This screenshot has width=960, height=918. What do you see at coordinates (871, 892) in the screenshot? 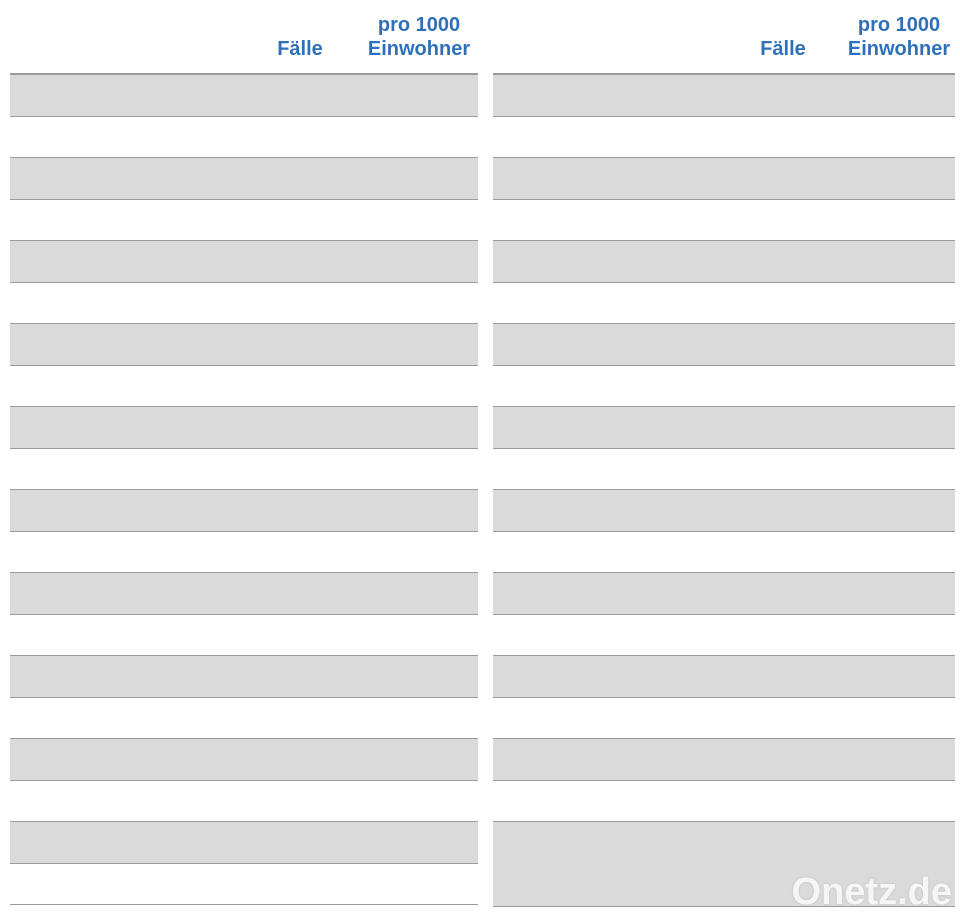
I see `watermark: Onetz.de` at bounding box center [871, 892].